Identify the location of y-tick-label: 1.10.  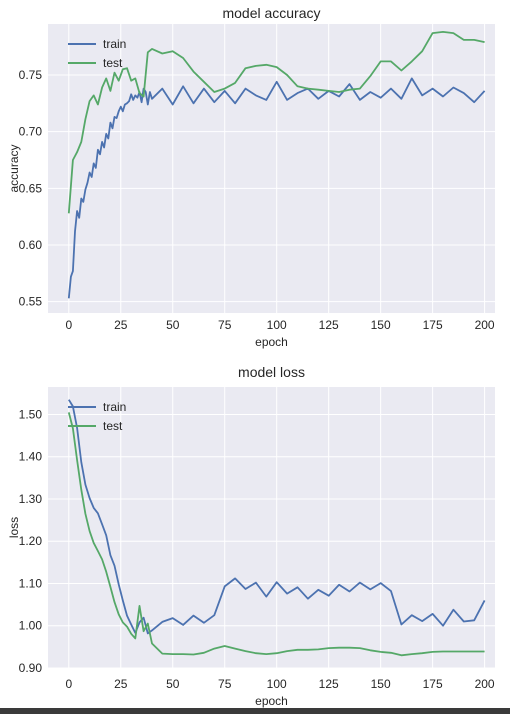
(31, 583).